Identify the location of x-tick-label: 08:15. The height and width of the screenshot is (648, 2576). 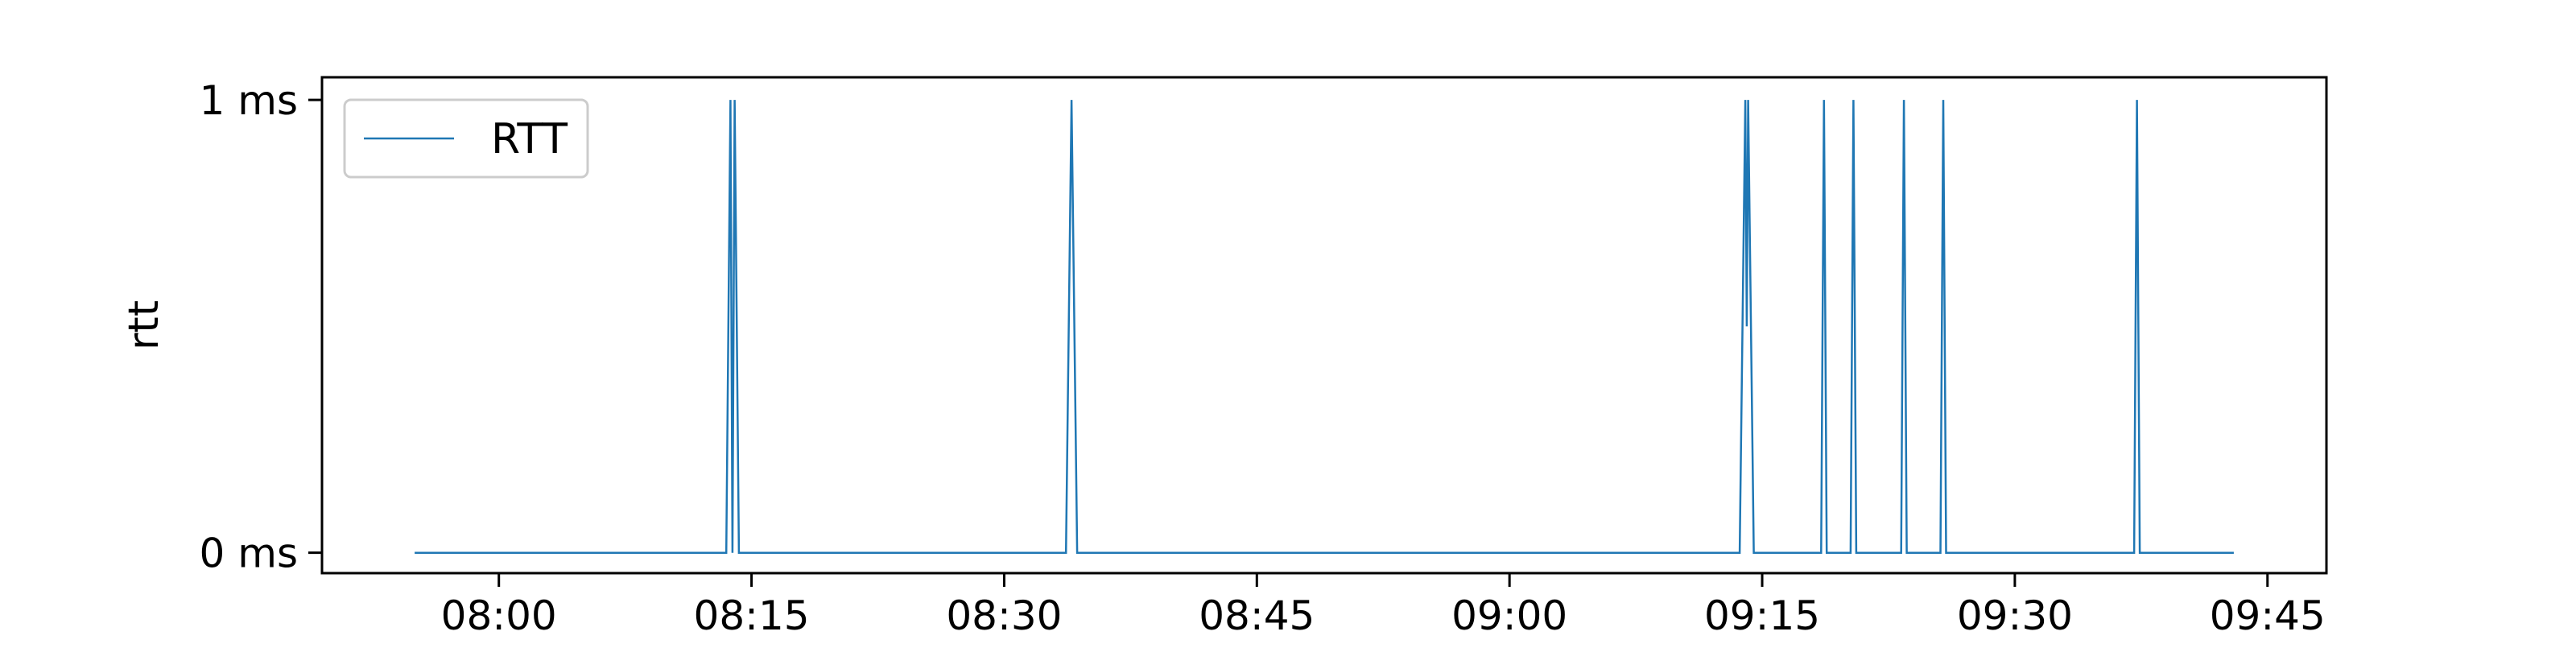
(752, 616).